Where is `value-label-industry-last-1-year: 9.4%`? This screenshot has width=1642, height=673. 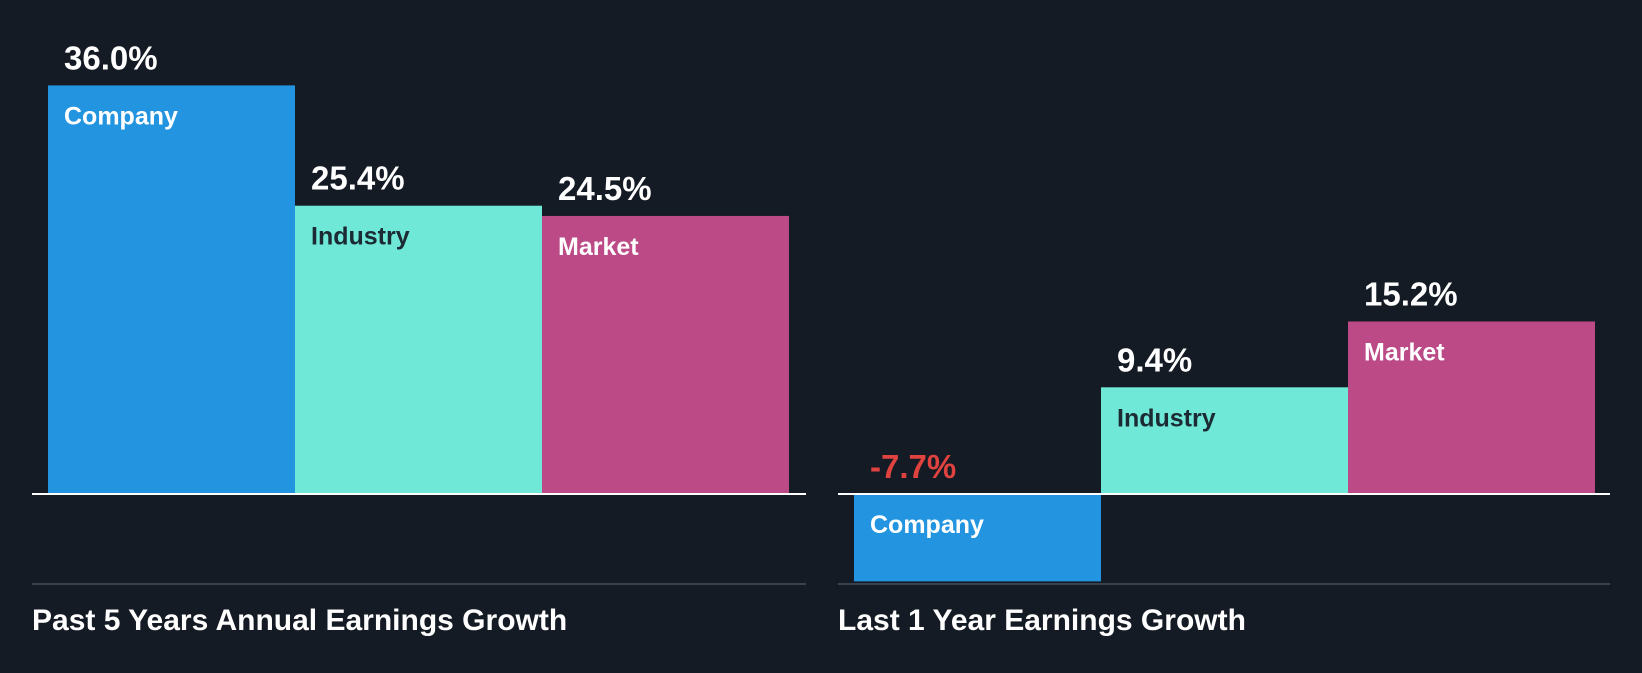
value-label-industry-last-1-year: 9.4% is located at coordinates (1154, 359).